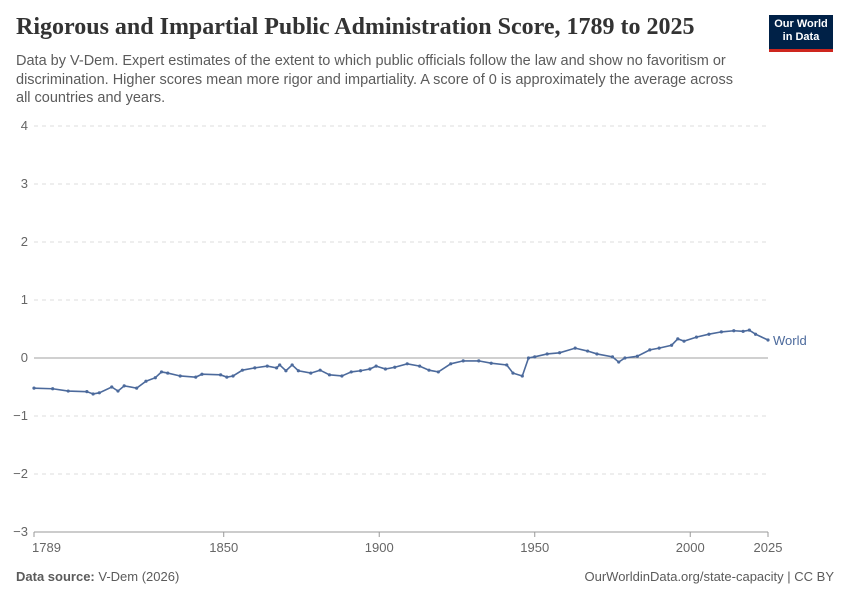 This screenshot has height=600, width=850. Describe the element at coordinates (55, 576) in the screenshot. I see `source-label: Data source:` at that location.